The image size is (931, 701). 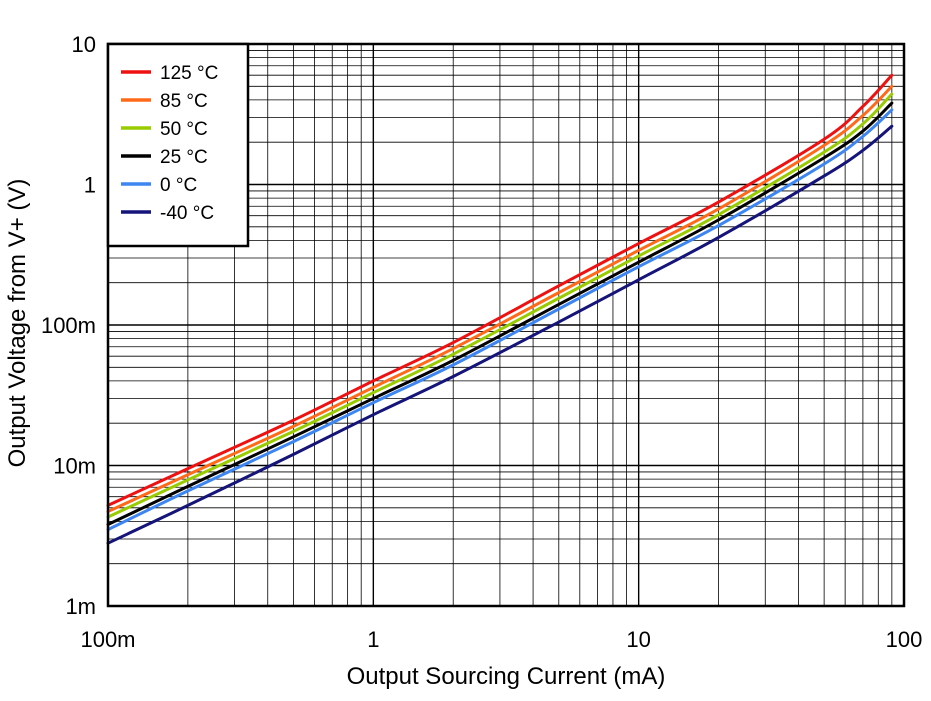 I want to click on legend-label: -40 °C, so click(x=187, y=213).